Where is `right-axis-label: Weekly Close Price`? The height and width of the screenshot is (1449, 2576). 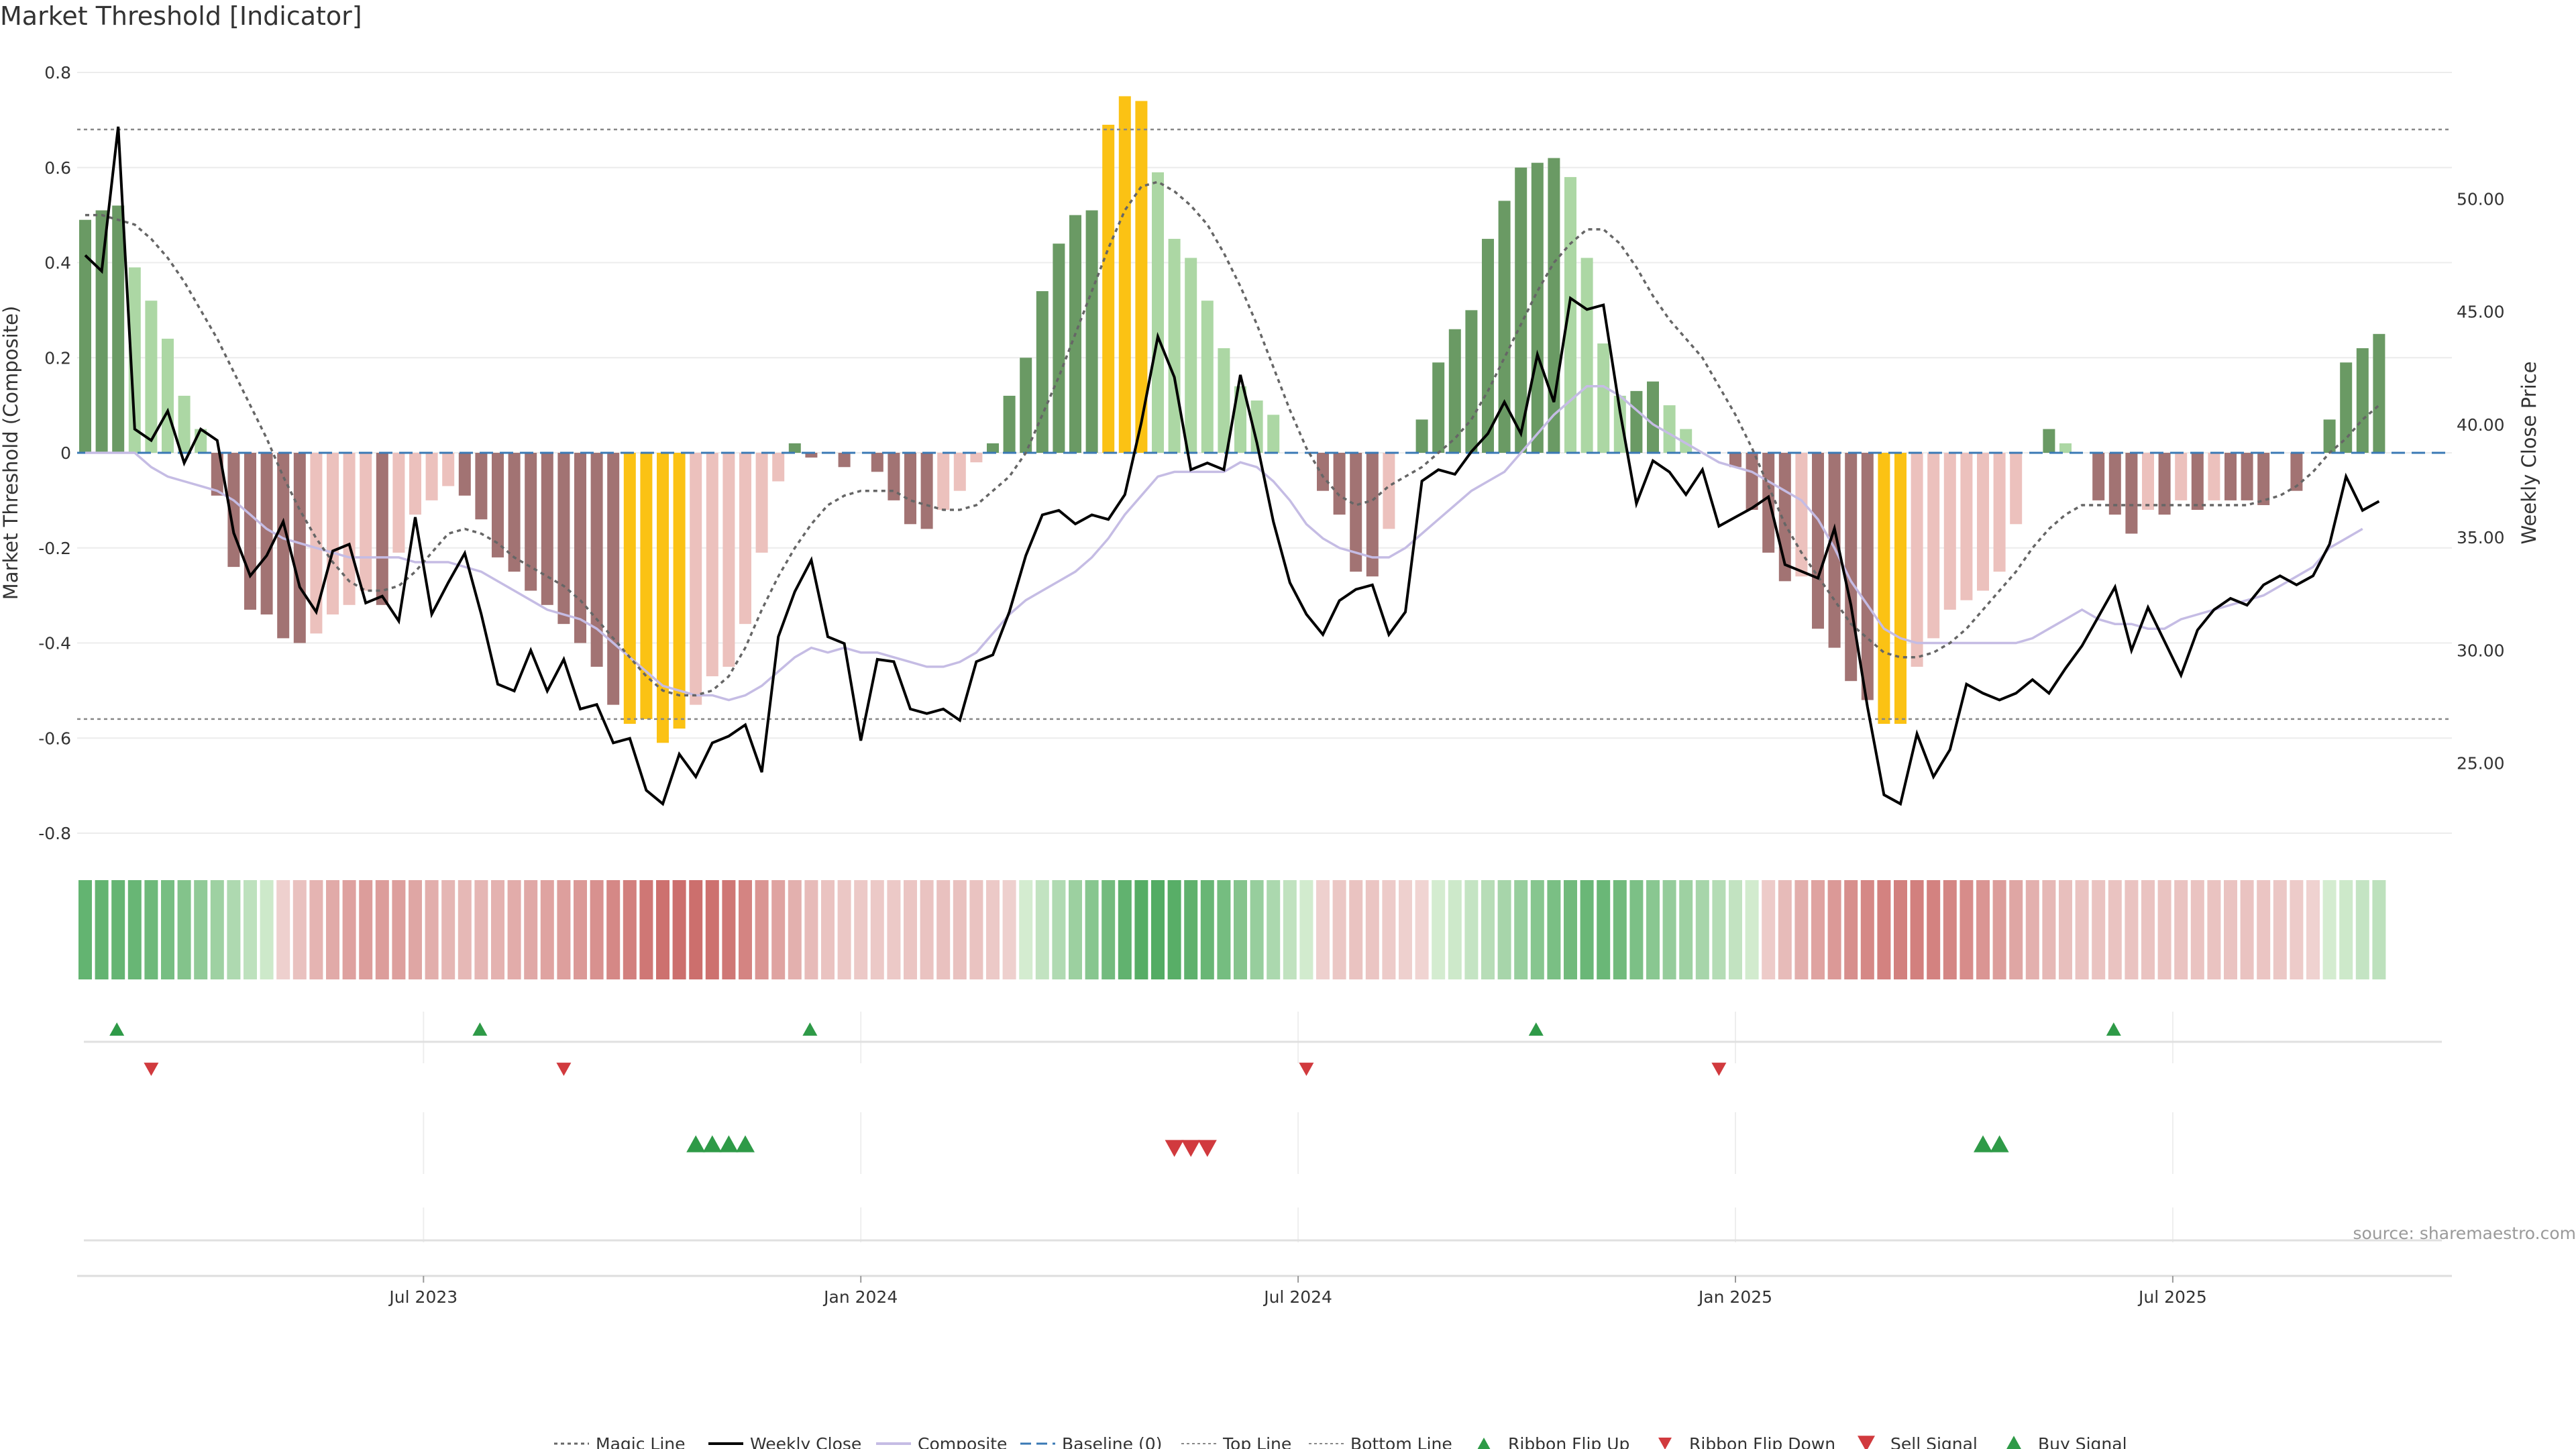 right-axis-label: Weekly Close Price is located at coordinates (2529, 453).